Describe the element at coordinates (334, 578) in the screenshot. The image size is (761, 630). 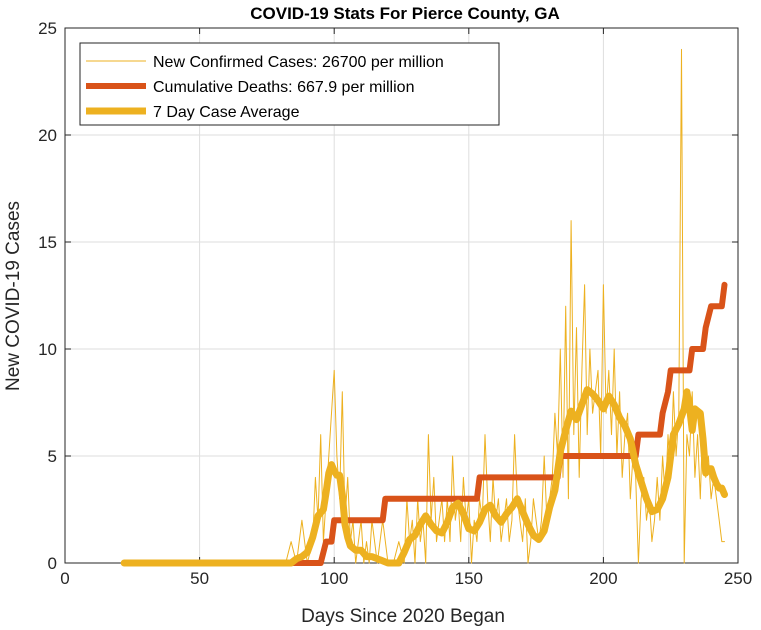
I see `x-tick-label: 100` at that location.